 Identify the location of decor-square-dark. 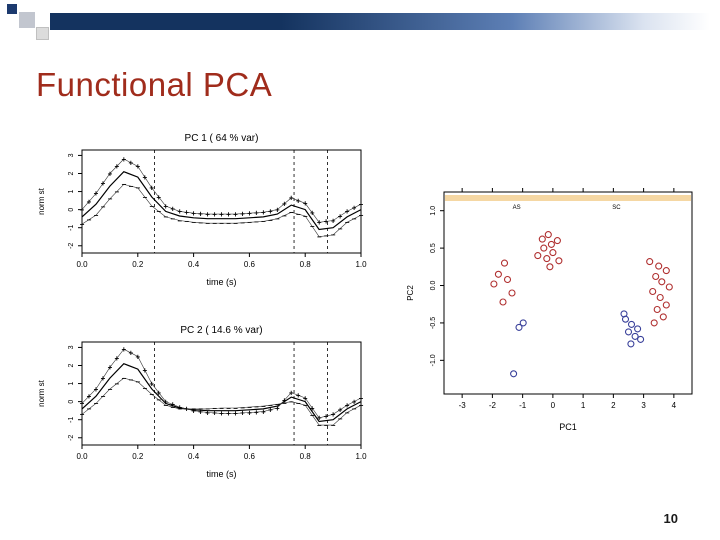
(12, 9).